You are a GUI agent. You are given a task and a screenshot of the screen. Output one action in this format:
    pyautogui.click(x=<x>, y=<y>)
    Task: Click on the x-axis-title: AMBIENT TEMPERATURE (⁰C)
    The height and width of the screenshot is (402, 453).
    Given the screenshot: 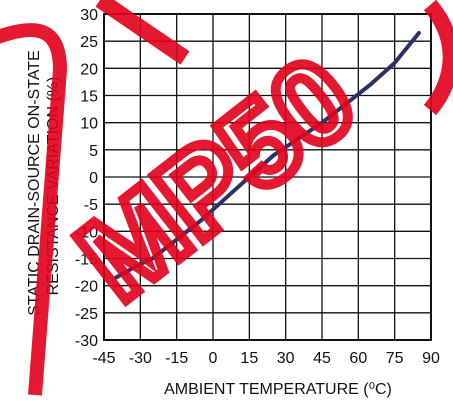 What is the action you would take?
    pyautogui.click(x=278, y=389)
    